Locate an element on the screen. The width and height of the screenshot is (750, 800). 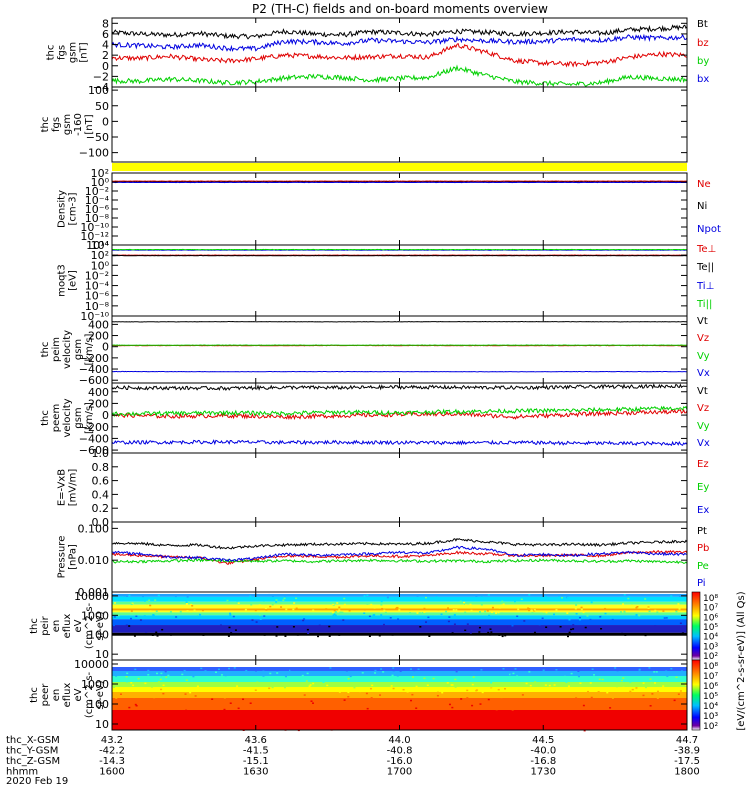
ephem-value: -40.0 is located at coordinates (543, 751).